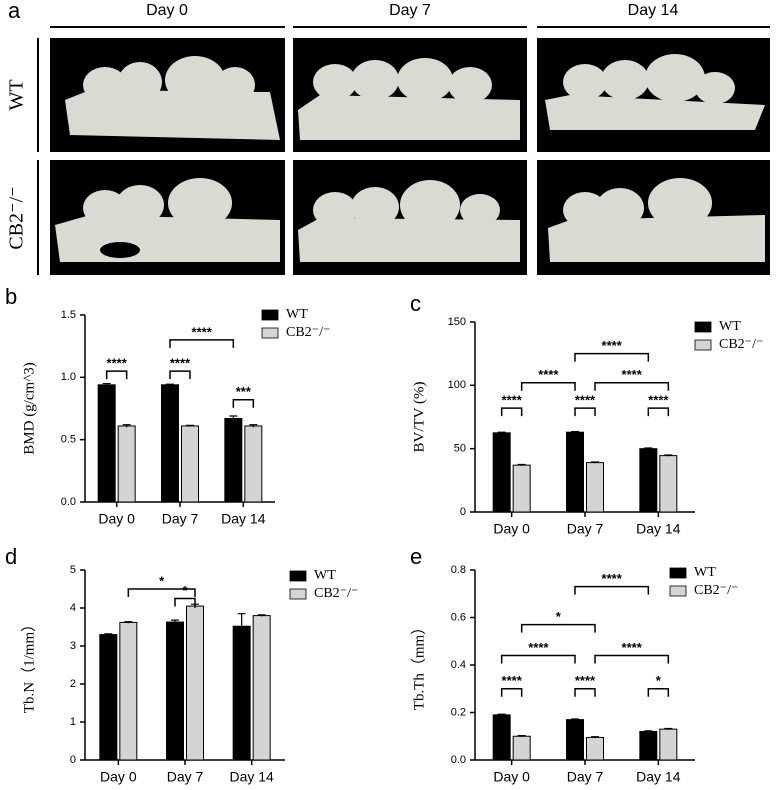  What do you see at coordinates (17, 217) in the screenshot?
I see `row-label: CB2⁻/⁻` at bounding box center [17, 217].